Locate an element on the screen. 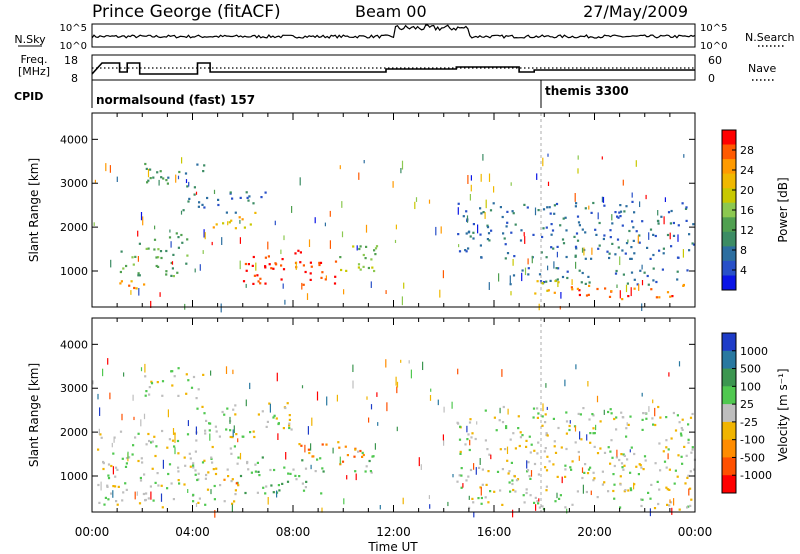 The image size is (800, 554). freq-tick-low: 8 is located at coordinates (74, 78).